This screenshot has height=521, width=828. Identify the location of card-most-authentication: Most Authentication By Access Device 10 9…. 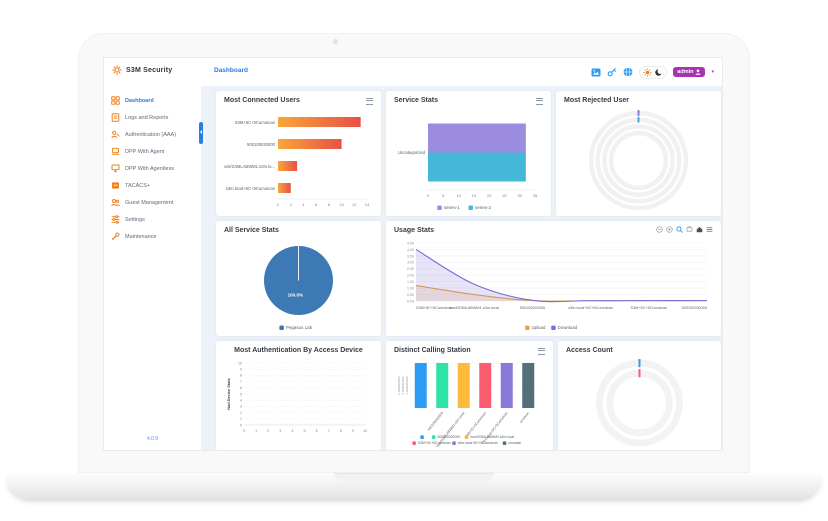
(298, 395).